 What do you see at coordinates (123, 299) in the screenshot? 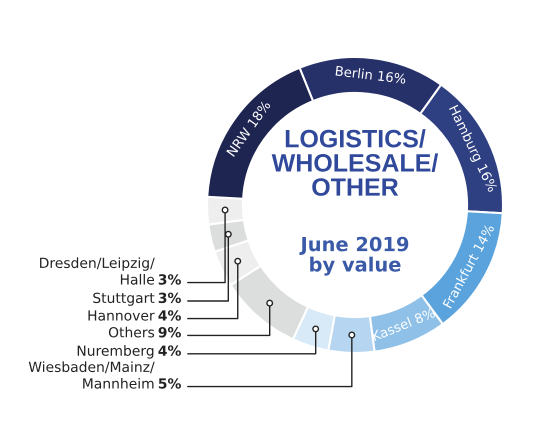
I see `slice-label: Stuttgart` at bounding box center [123, 299].